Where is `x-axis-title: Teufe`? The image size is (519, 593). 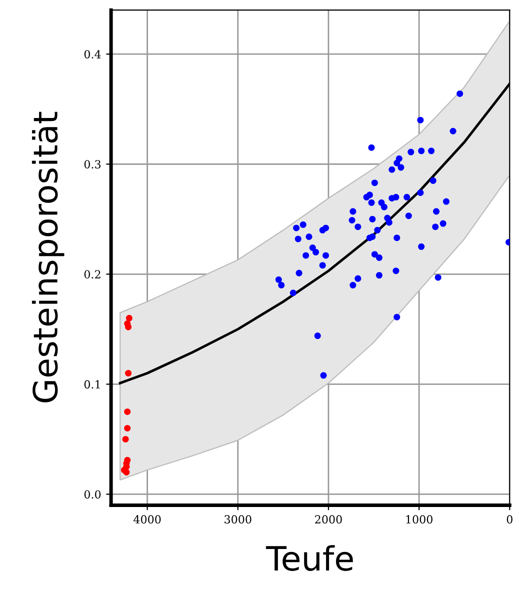
x-axis-title: Teufe is located at coordinates (309, 558).